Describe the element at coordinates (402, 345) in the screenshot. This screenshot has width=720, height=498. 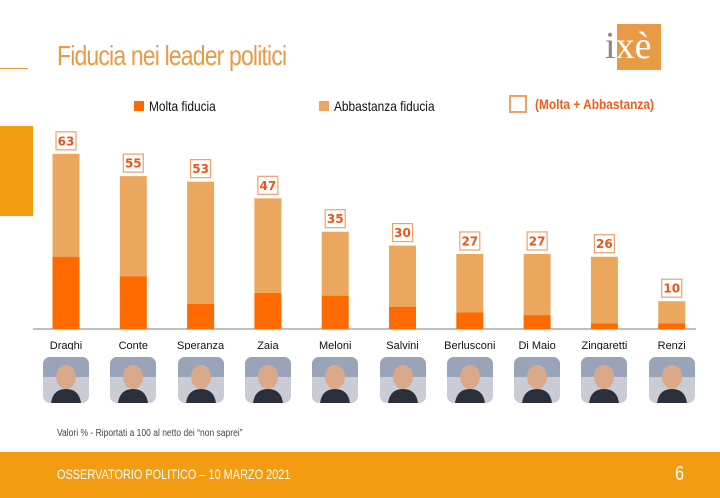
I see `category-label: Salvini` at that location.